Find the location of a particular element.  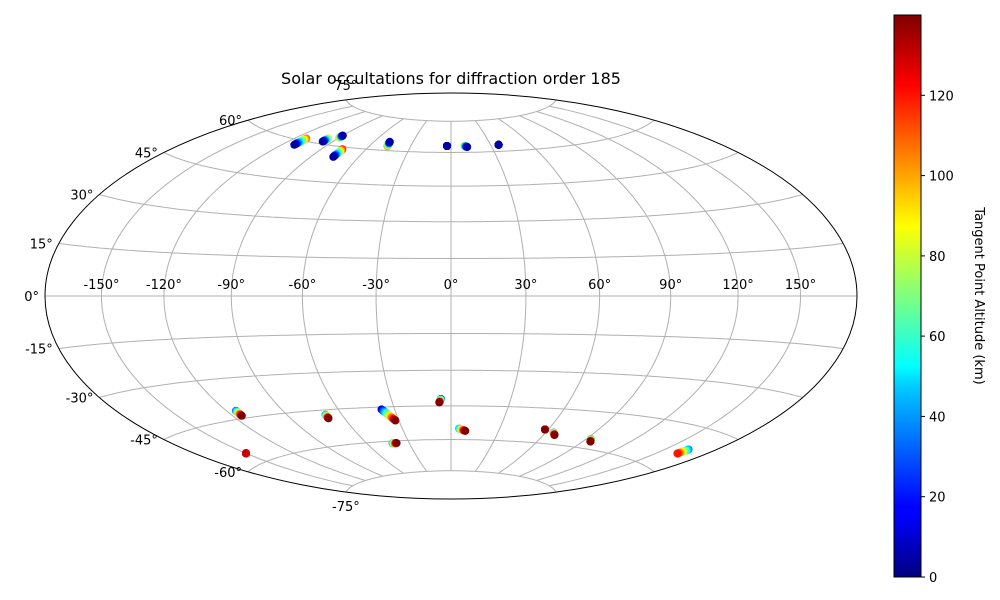

colorbar-tick-label: 120 is located at coordinates (941, 96).